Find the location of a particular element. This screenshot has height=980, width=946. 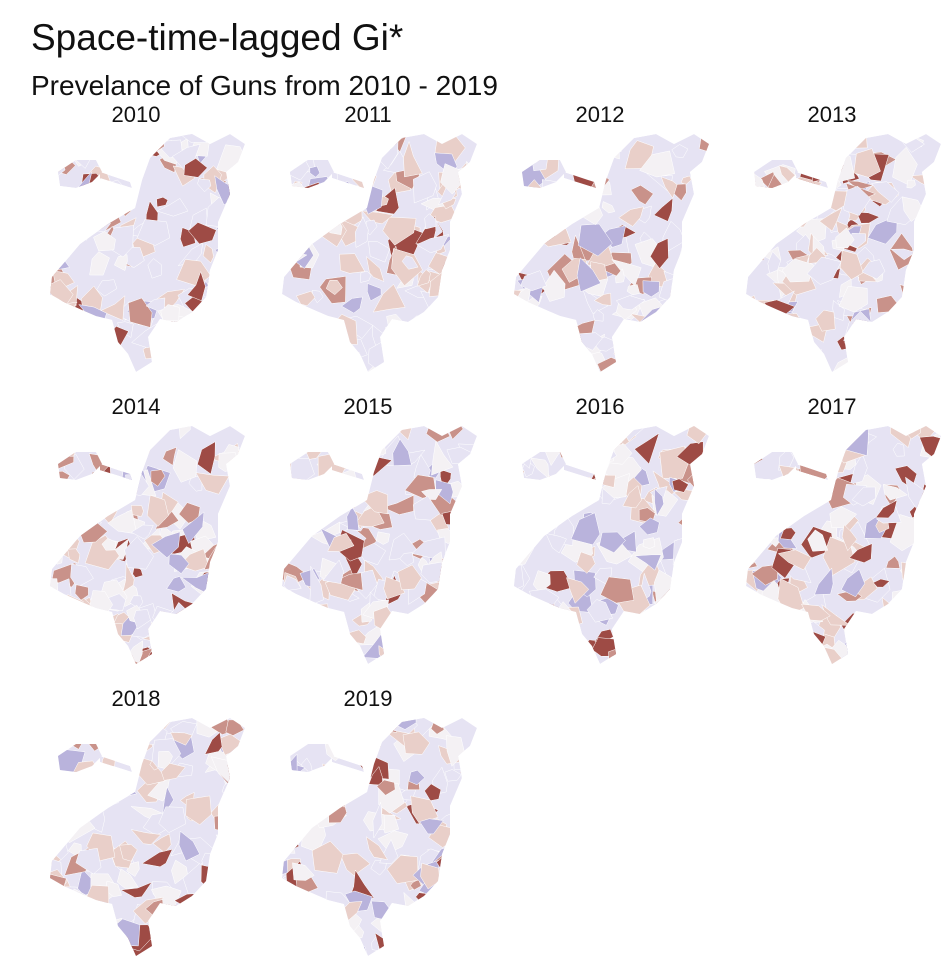

panel-year-label: 2013 is located at coordinates (832, 114).